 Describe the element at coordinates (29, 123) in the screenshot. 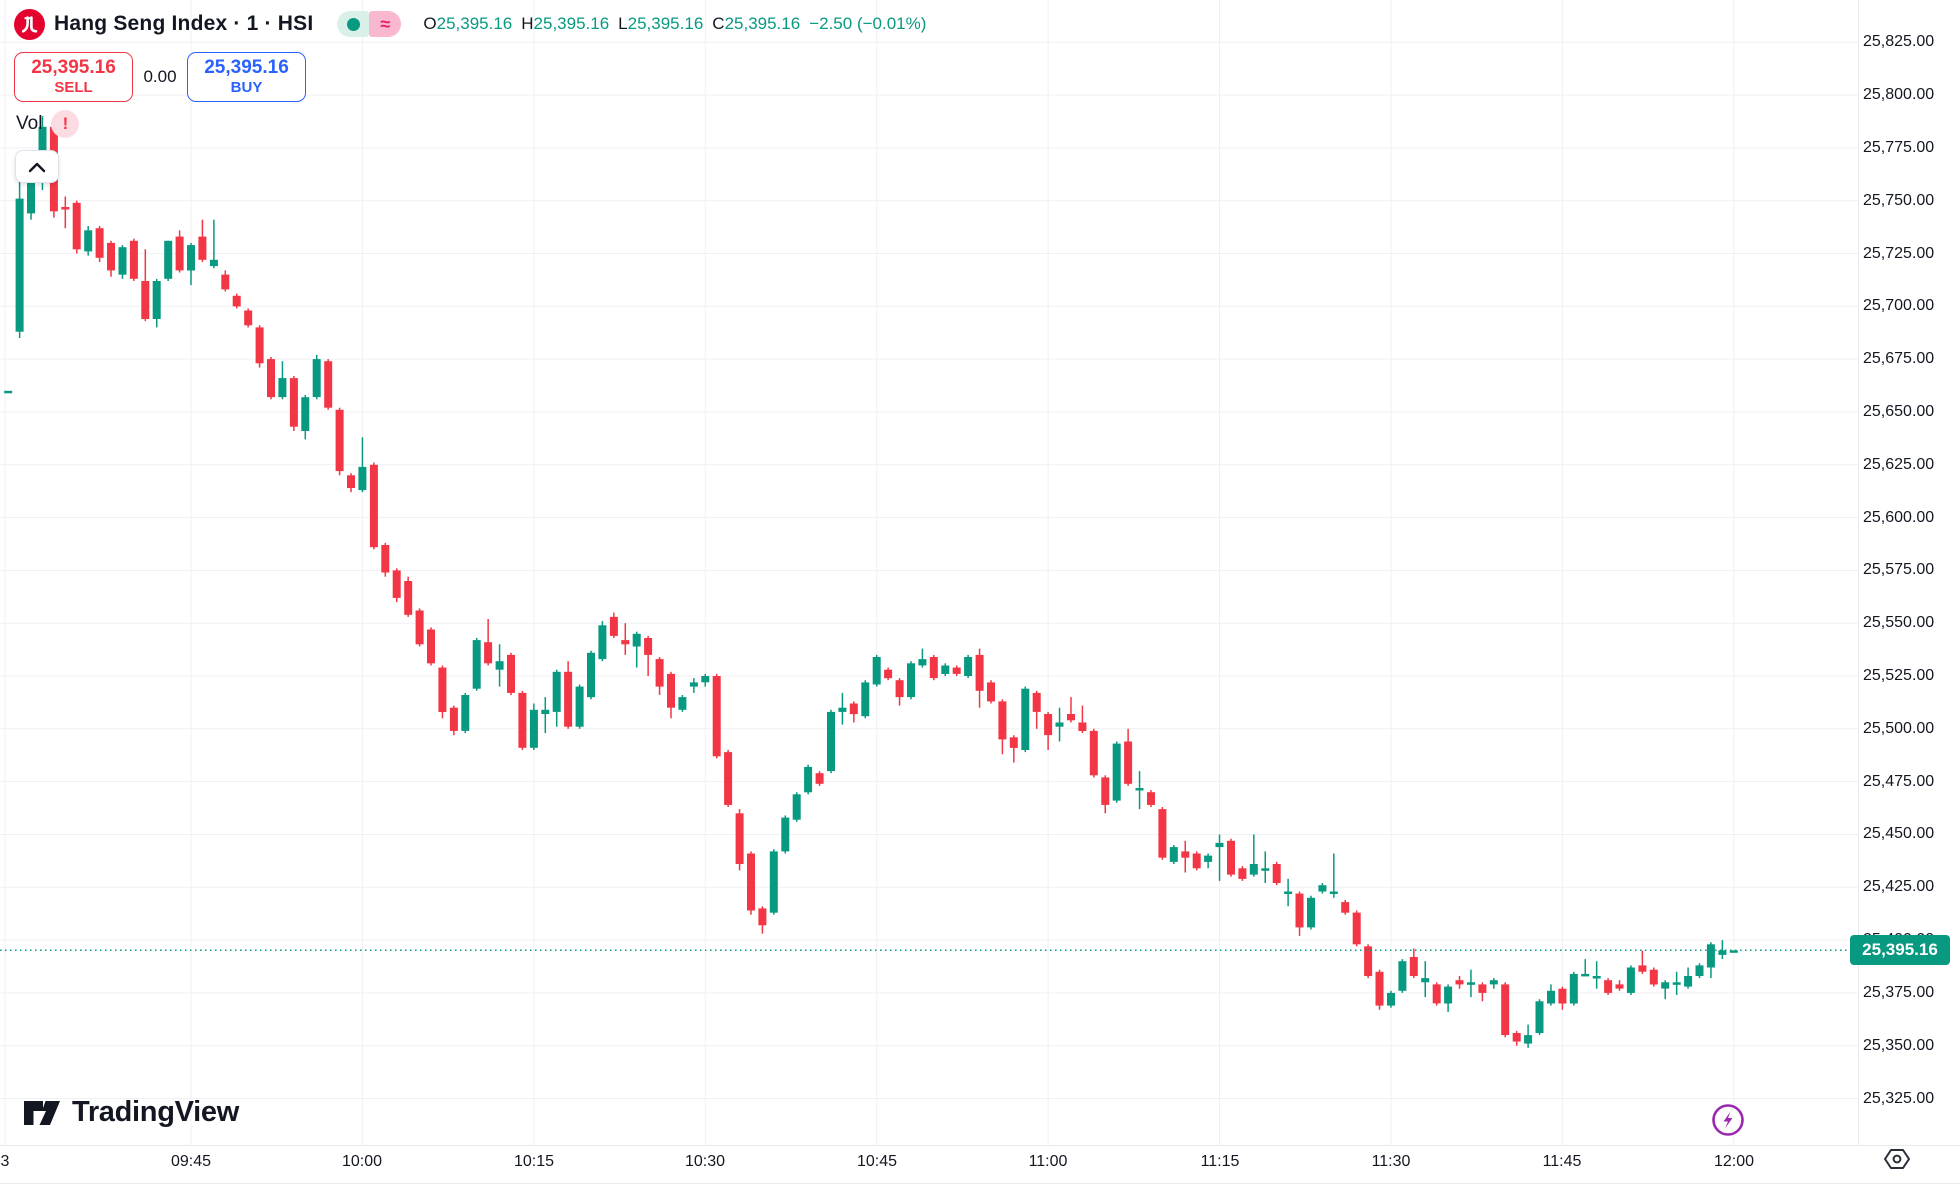

I see `volume-indicator-label: Vol` at that location.